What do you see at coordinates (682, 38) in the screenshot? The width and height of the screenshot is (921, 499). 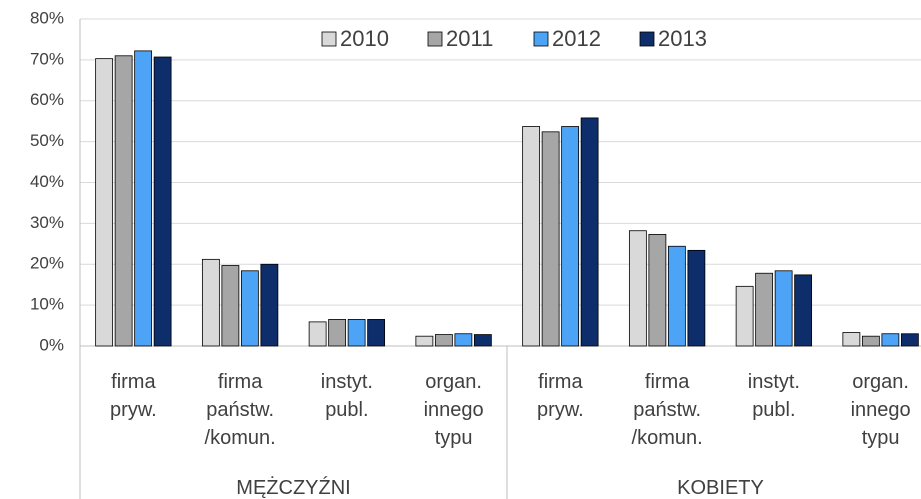 I see `legend-label: 2013` at bounding box center [682, 38].